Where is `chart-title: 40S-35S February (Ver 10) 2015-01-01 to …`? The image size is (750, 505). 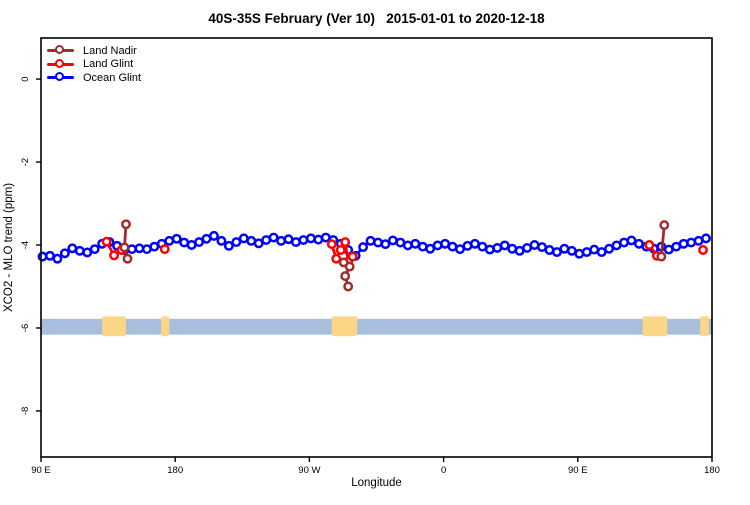
chart-title: 40S-35S February (Ver 10) 2015-01-01 to … is located at coordinates (376, 18).